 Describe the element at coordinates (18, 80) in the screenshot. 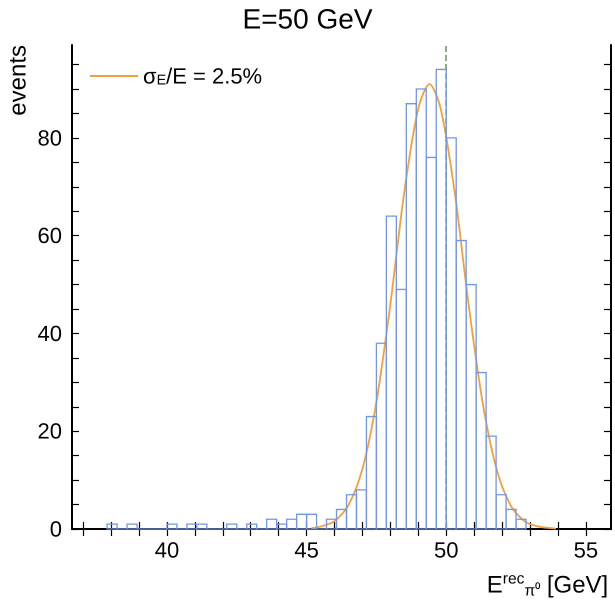

I see `y-axis-title: events` at that location.